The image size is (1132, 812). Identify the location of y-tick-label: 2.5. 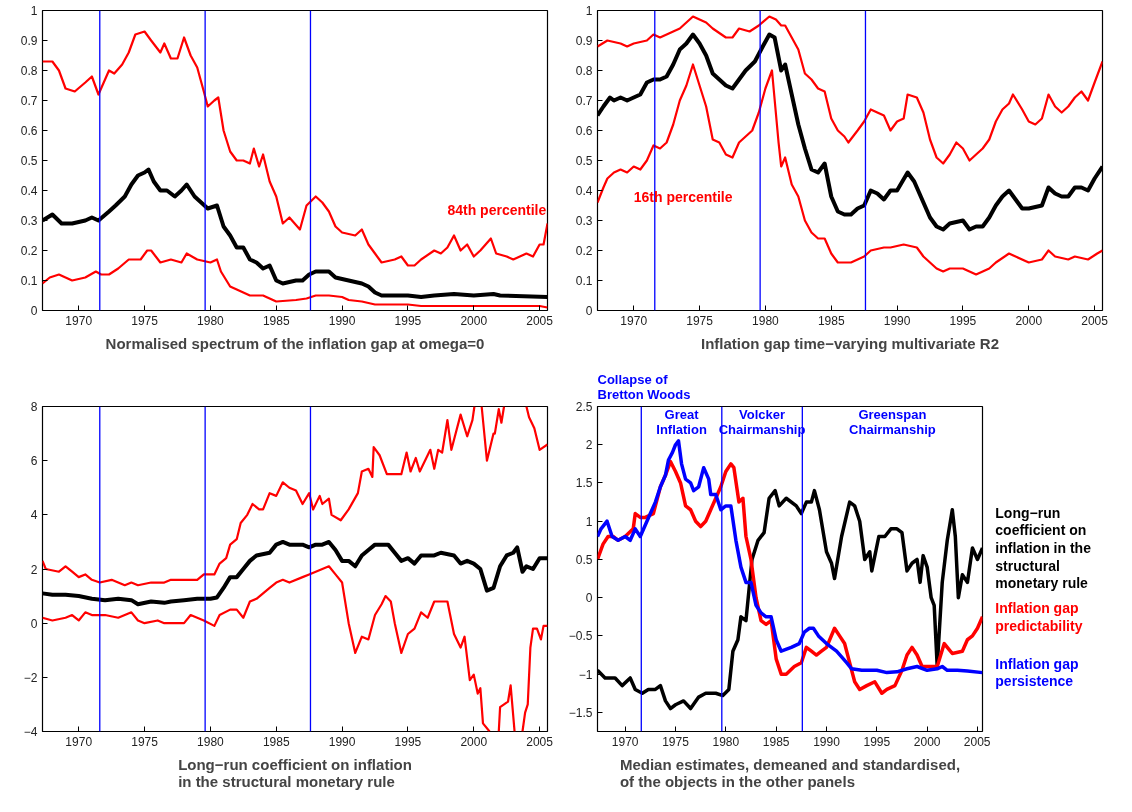
(584, 407).